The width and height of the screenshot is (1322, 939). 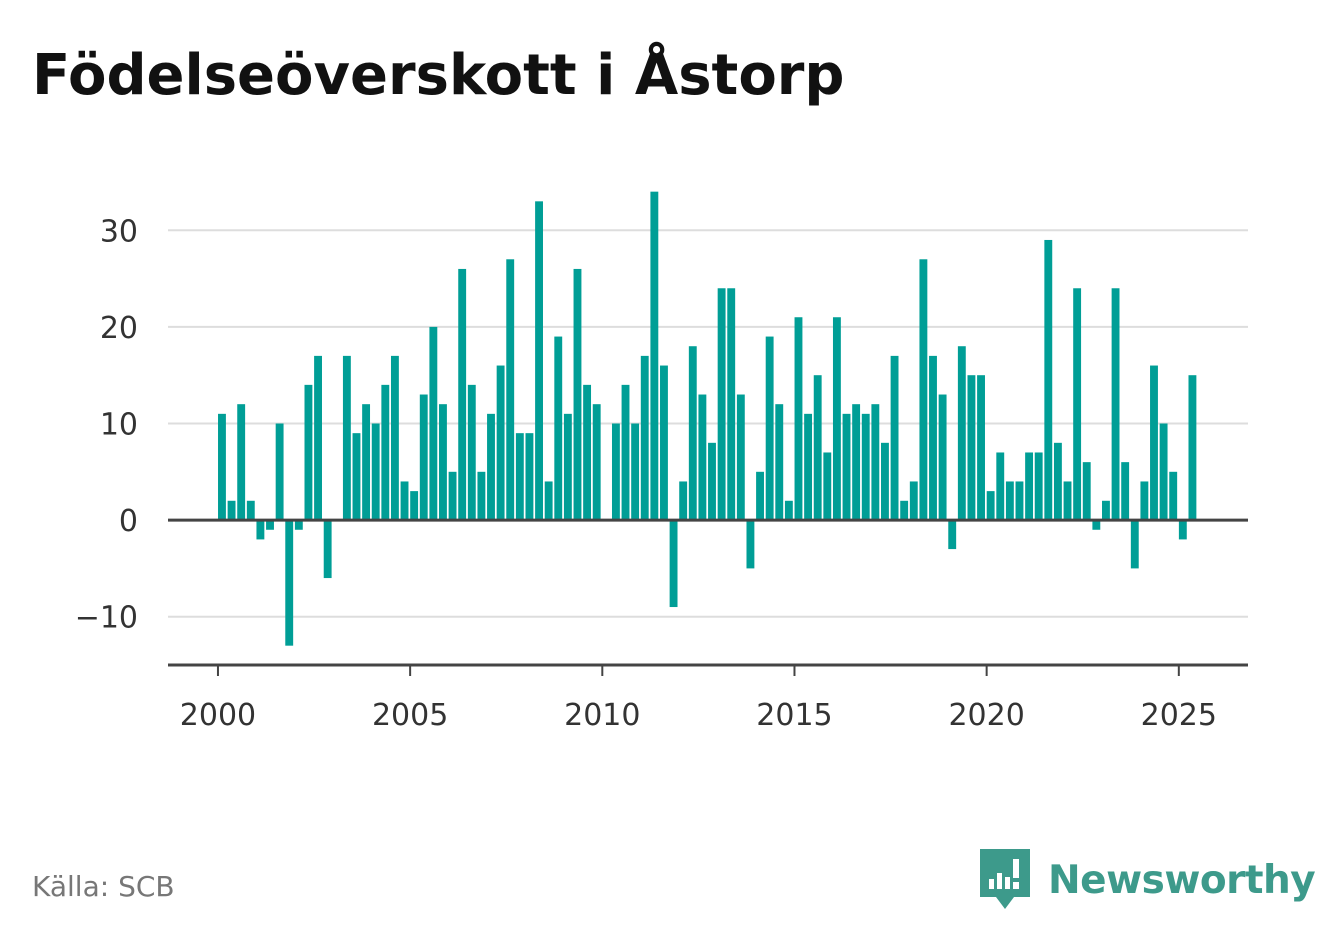 What do you see at coordinates (410, 715) in the screenshot?
I see `x-tick-label: 2005` at bounding box center [410, 715].